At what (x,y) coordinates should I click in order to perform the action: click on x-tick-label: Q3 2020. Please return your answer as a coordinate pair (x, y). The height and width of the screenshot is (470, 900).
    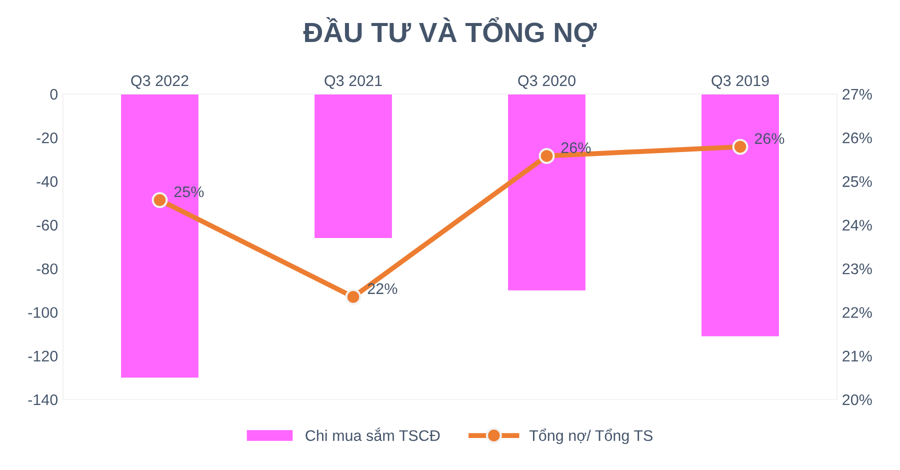
    Looking at the image, I should click on (547, 82).